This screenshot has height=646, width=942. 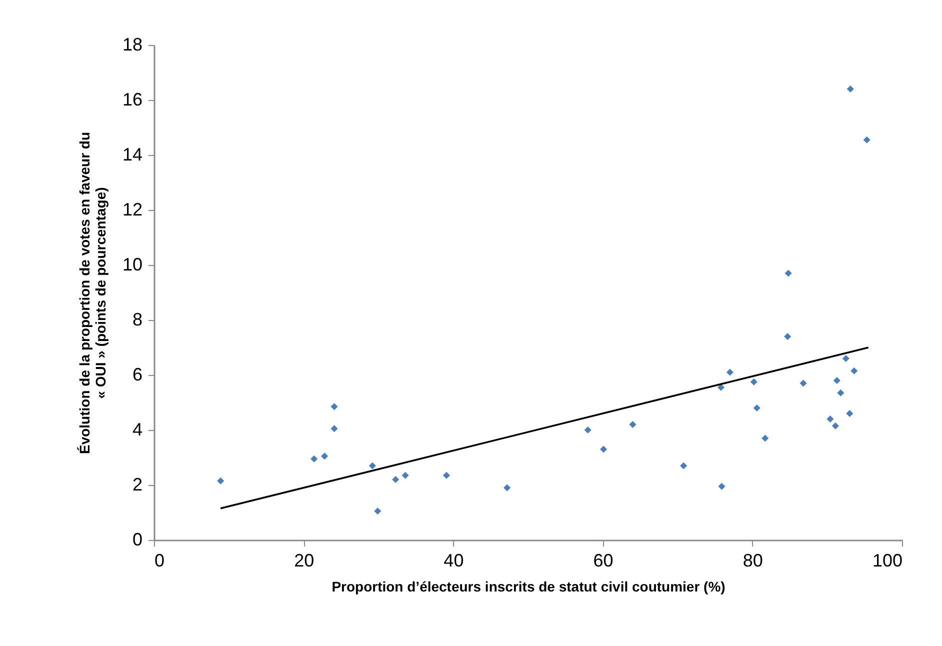 What do you see at coordinates (887, 560) in the screenshot?
I see `x-tick-label: 100` at bounding box center [887, 560].